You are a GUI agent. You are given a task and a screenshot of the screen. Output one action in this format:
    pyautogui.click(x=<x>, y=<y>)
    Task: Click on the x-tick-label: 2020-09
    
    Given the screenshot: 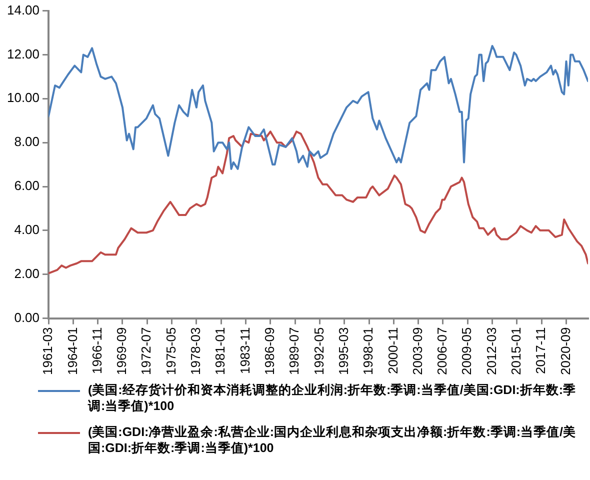 What is the action you would take?
    pyautogui.click(x=565, y=351)
    